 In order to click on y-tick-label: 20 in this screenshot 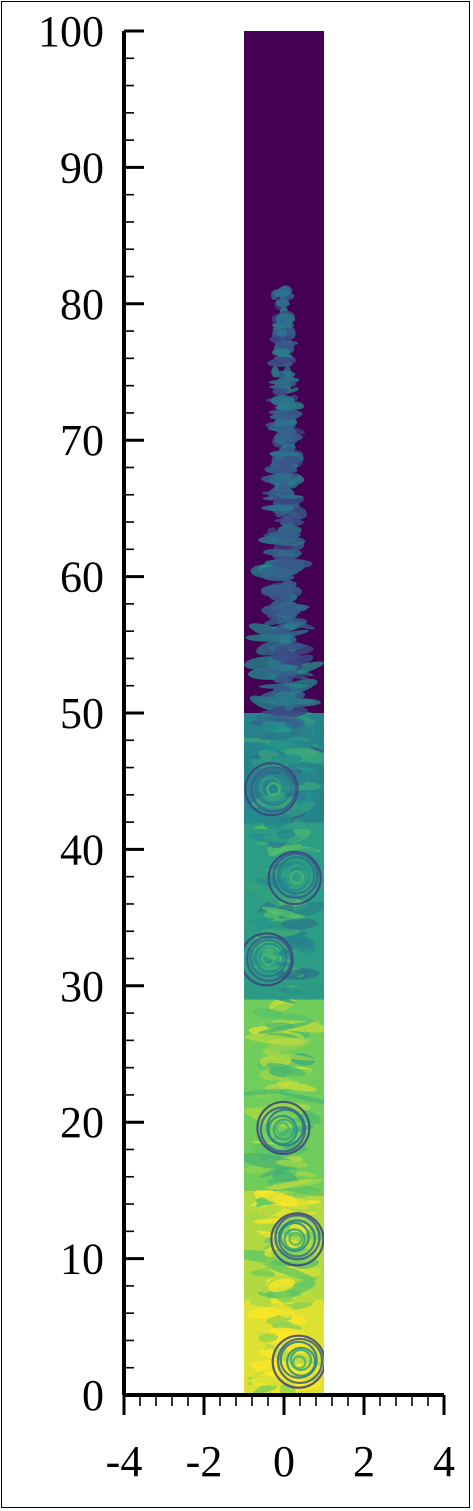, I will do `click(82, 1122)`.